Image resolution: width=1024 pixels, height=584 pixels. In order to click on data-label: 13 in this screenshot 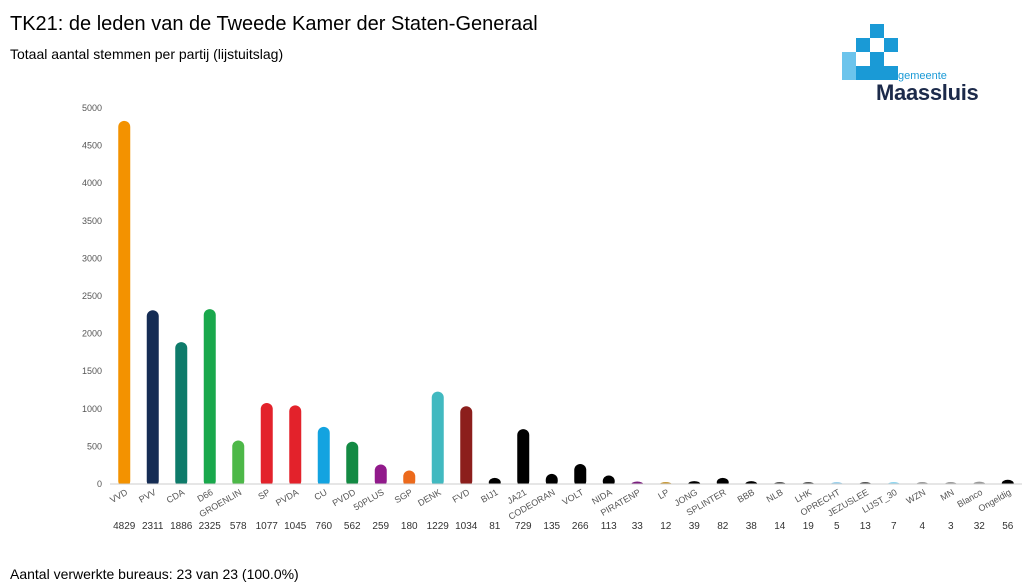, I will do `click(866, 526)`.